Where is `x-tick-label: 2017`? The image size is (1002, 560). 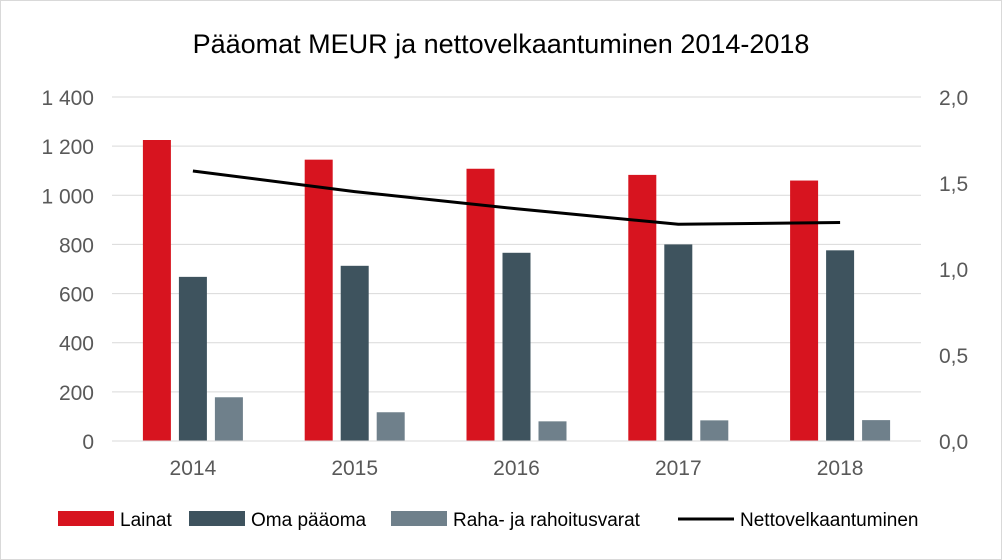 x-tick-label: 2017 is located at coordinates (678, 468).